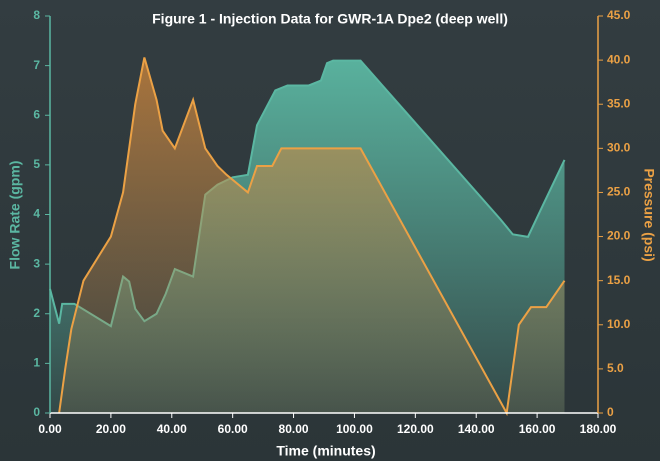 The width and height of the screenshot is (660, 461). I want to click on y-tick-label: 7, so click(36, 65).